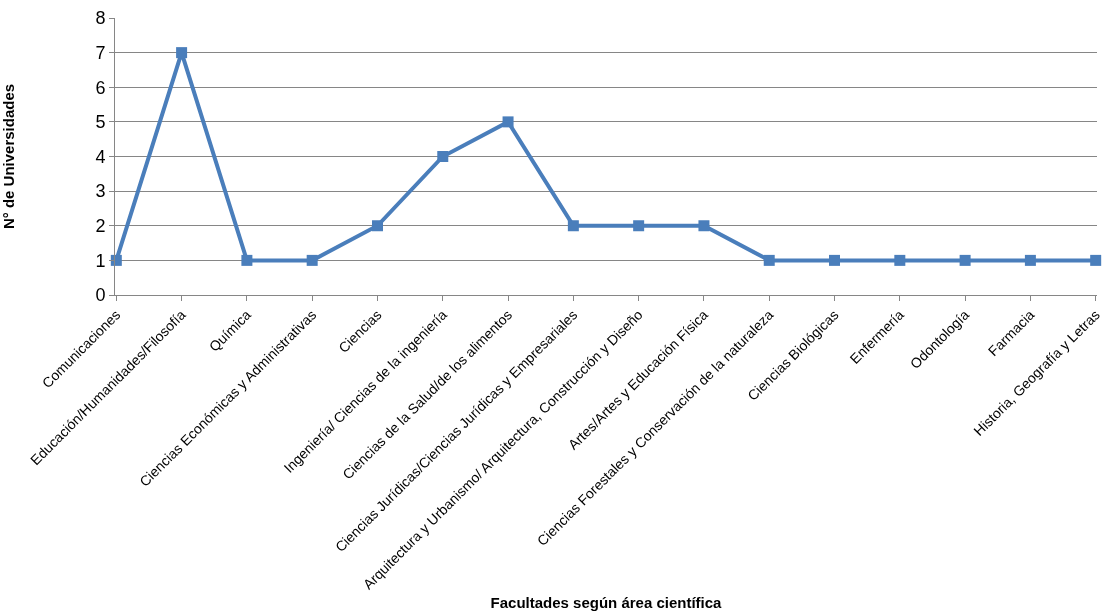 The height and width of the screenshot is (614, 1117). Describe the element at coordinates (100, 156) in the screenshot. I see `y-tick-label: 4` at that location.